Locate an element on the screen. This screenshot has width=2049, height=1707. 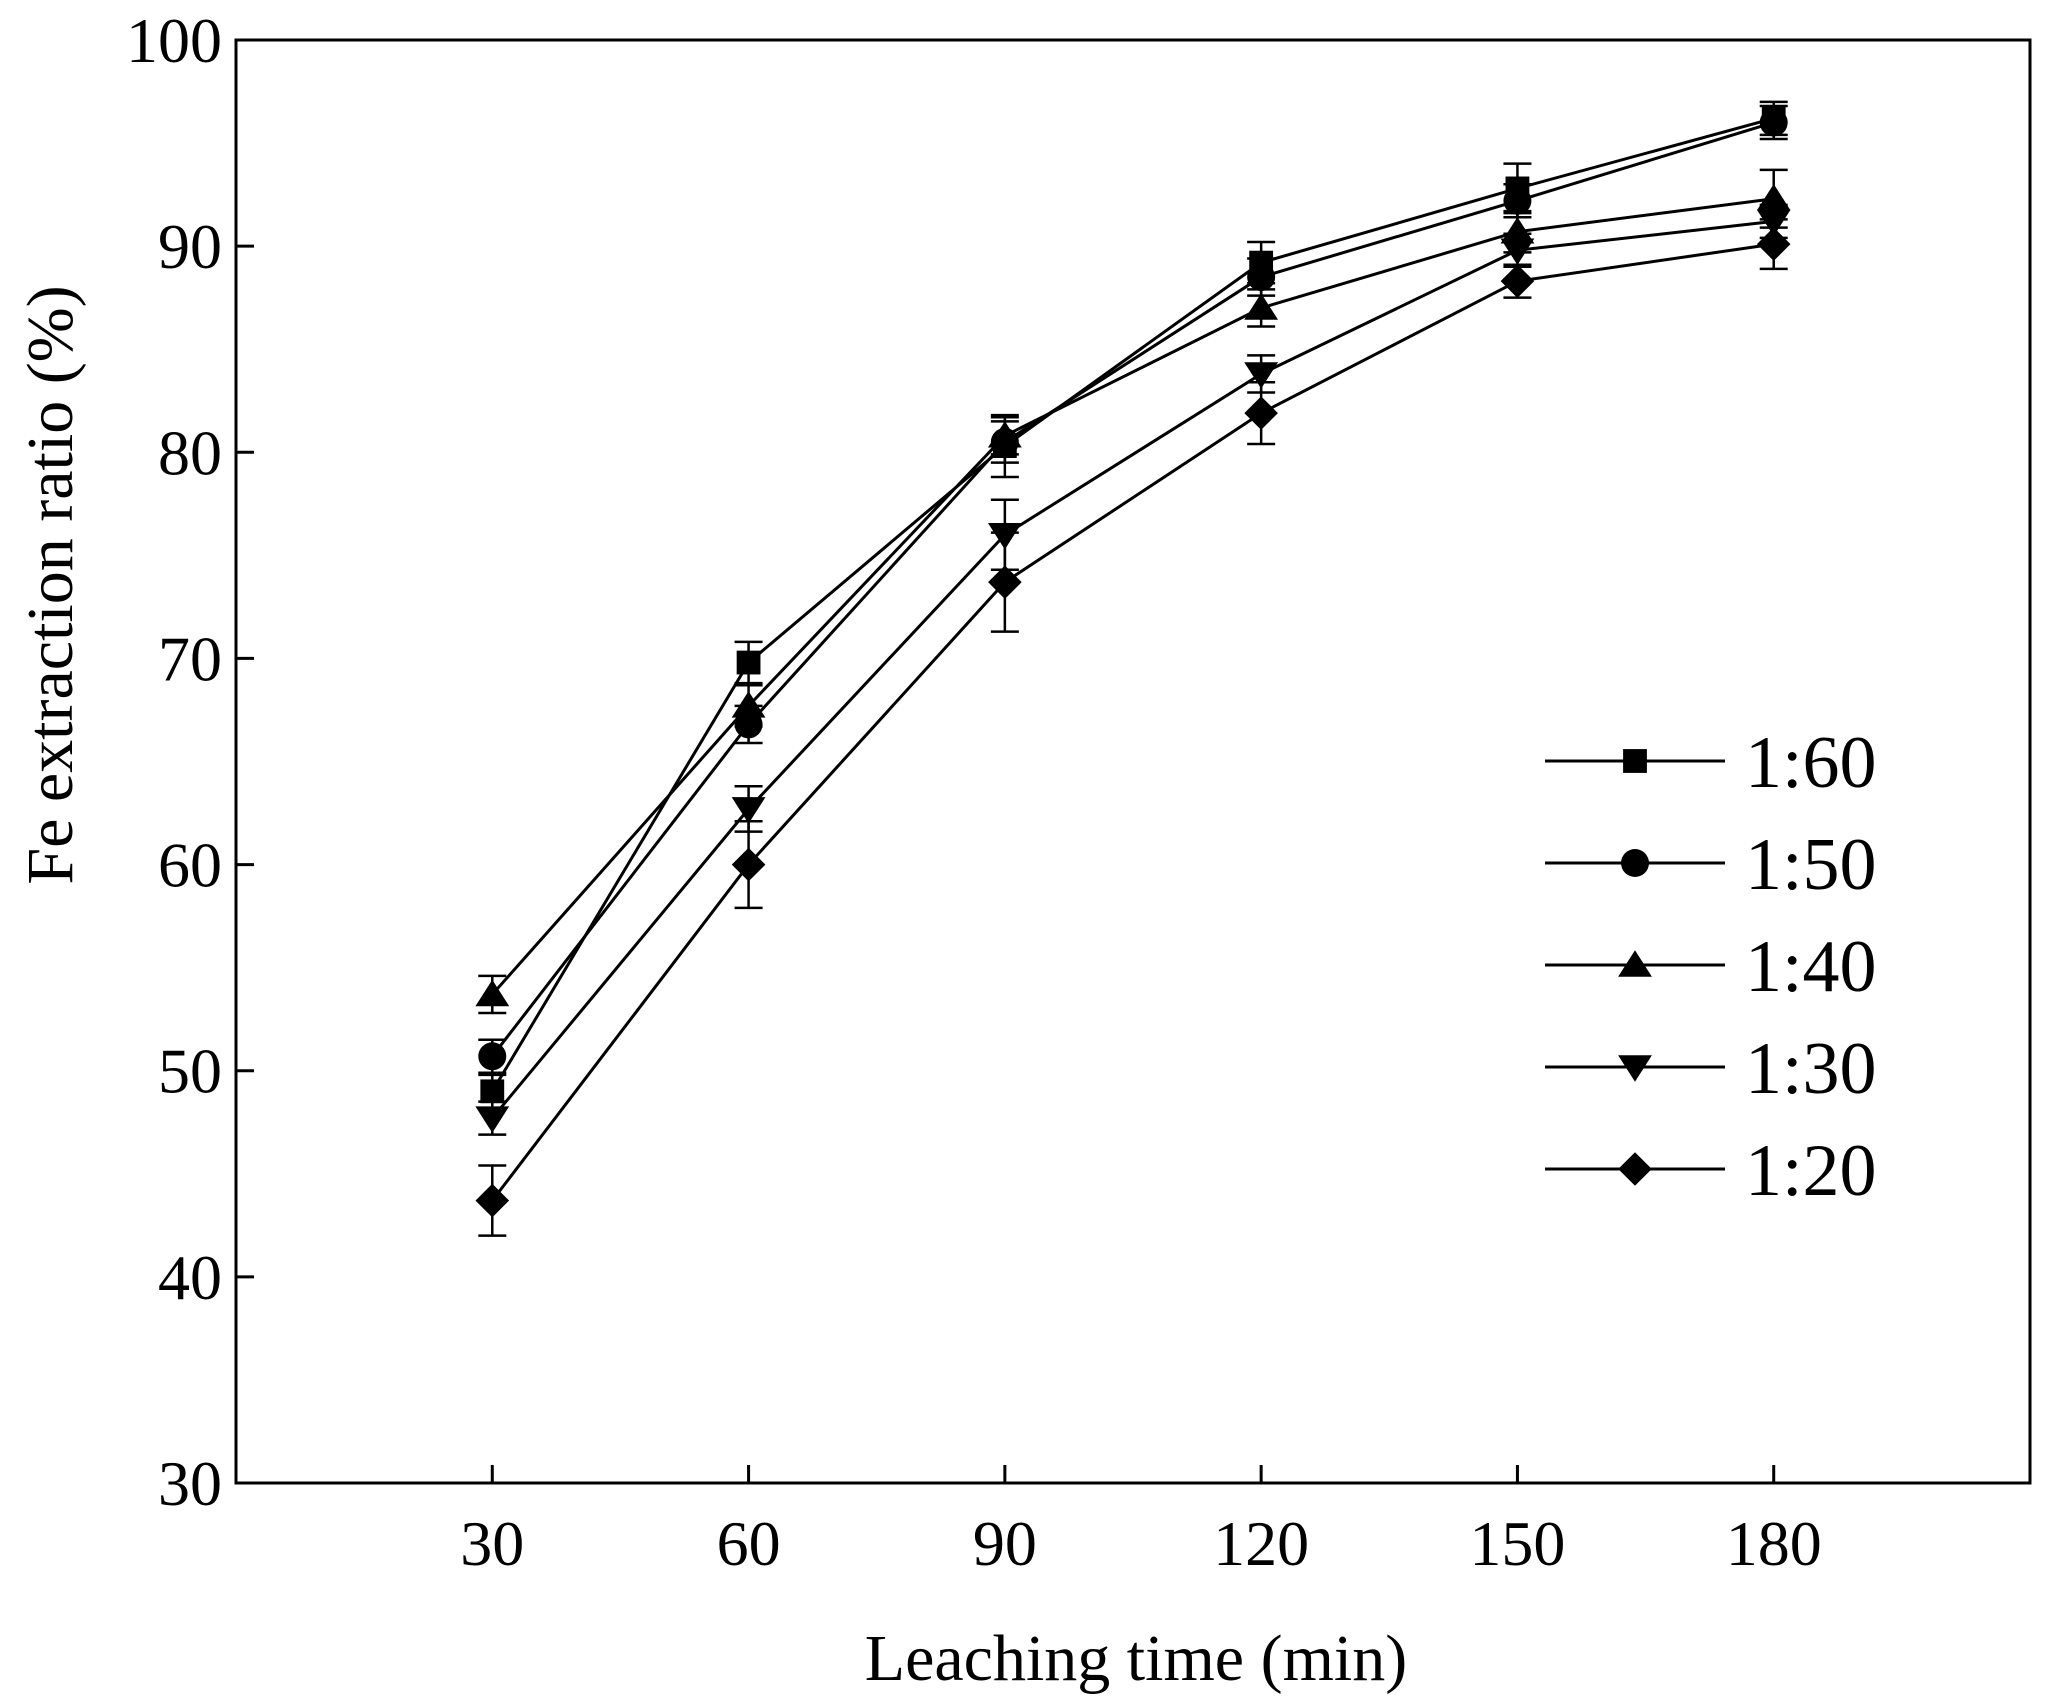
y-axis-title: Fe extraction ratio (%) is located at coordinates (50, 584).